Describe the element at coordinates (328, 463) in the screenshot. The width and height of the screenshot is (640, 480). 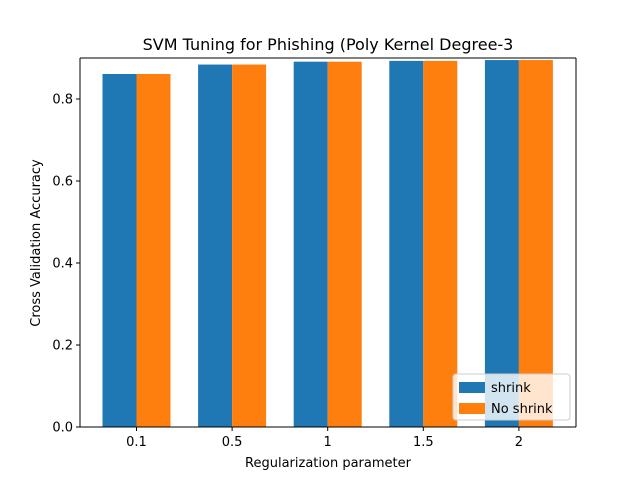
I see `x-axis-label: Regularization parameter` at that location.